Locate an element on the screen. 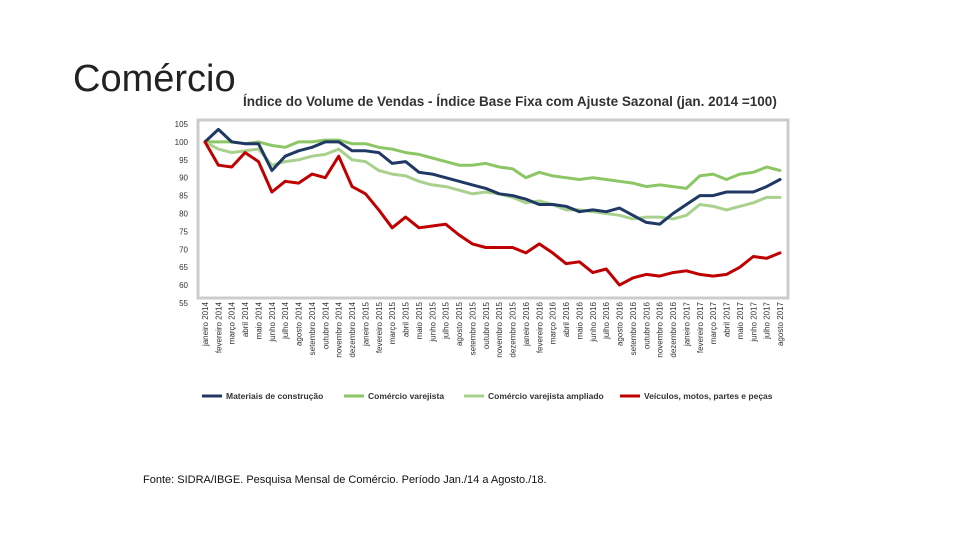 The height and width of the screenshot is (540, 960). y-tick-label: 55 is located at coordinates (183, 303).